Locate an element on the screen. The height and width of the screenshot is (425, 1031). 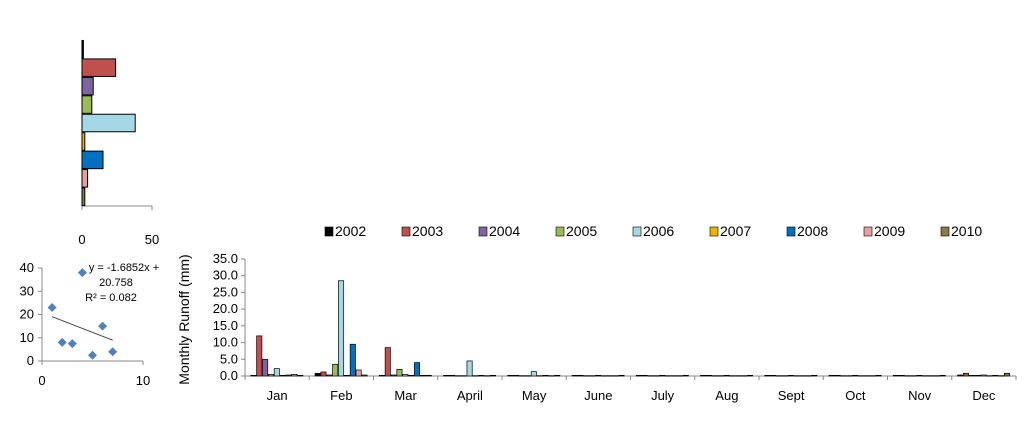
main-bar-2003-May is located at coordinates (516, 375).